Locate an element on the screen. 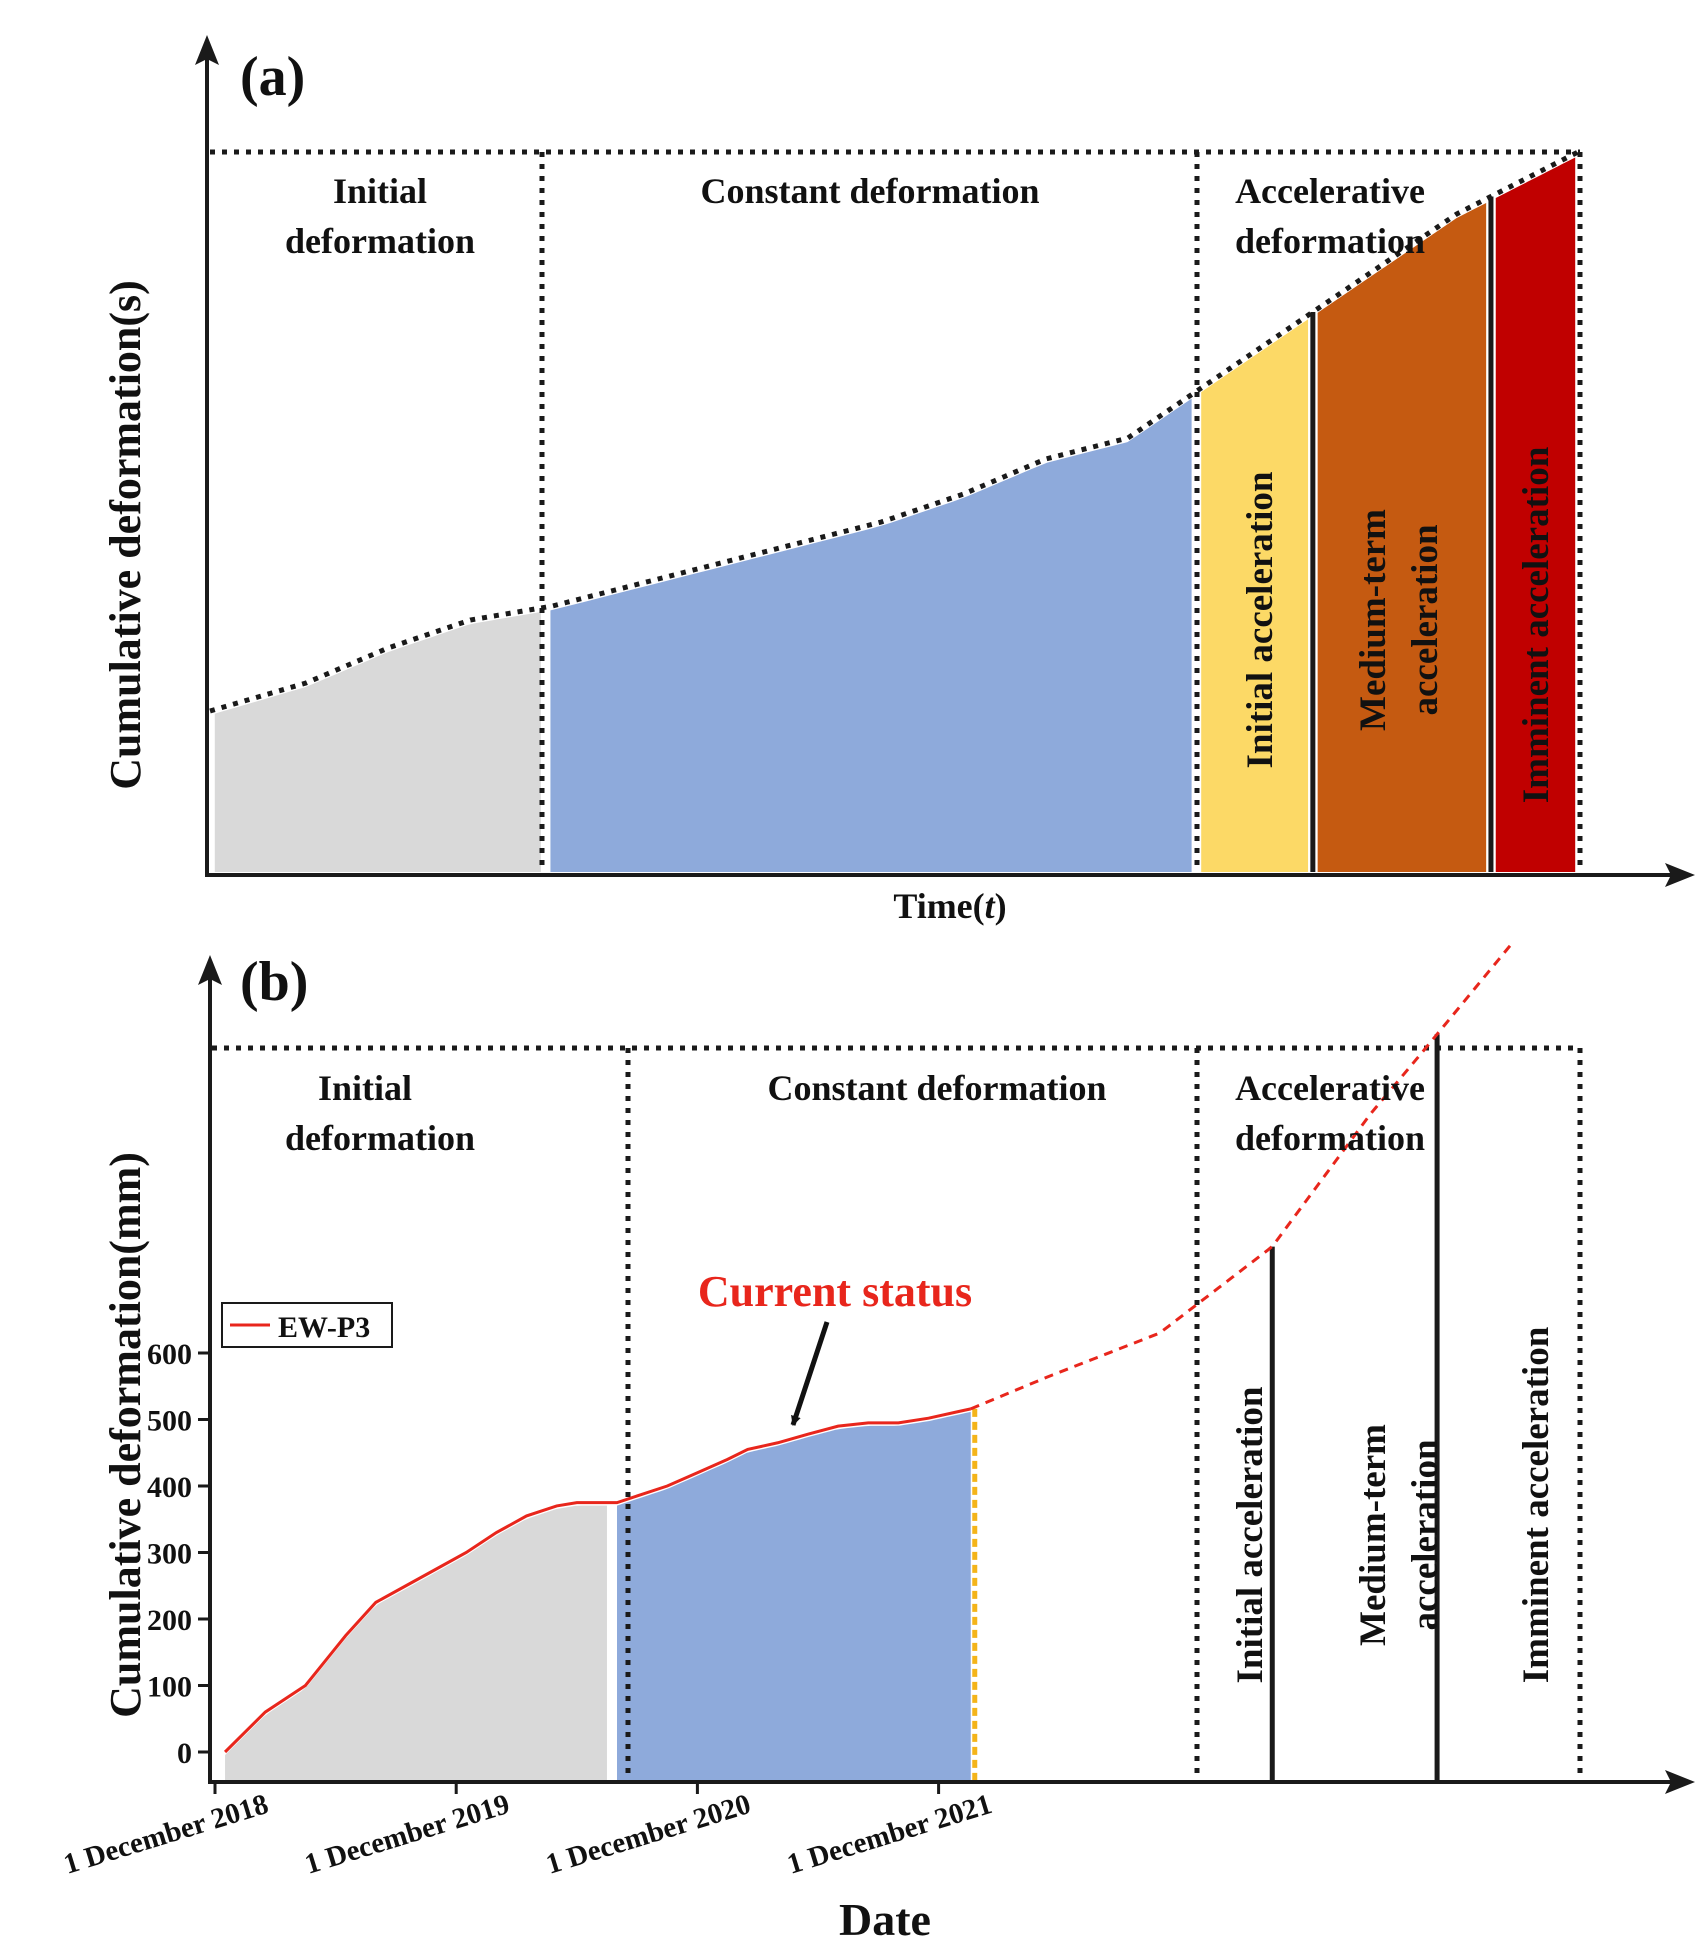 The image size is (1705, 1949). panel-b-sub-medium-line1: Medium-term is located at coordinates (1373, 1535).